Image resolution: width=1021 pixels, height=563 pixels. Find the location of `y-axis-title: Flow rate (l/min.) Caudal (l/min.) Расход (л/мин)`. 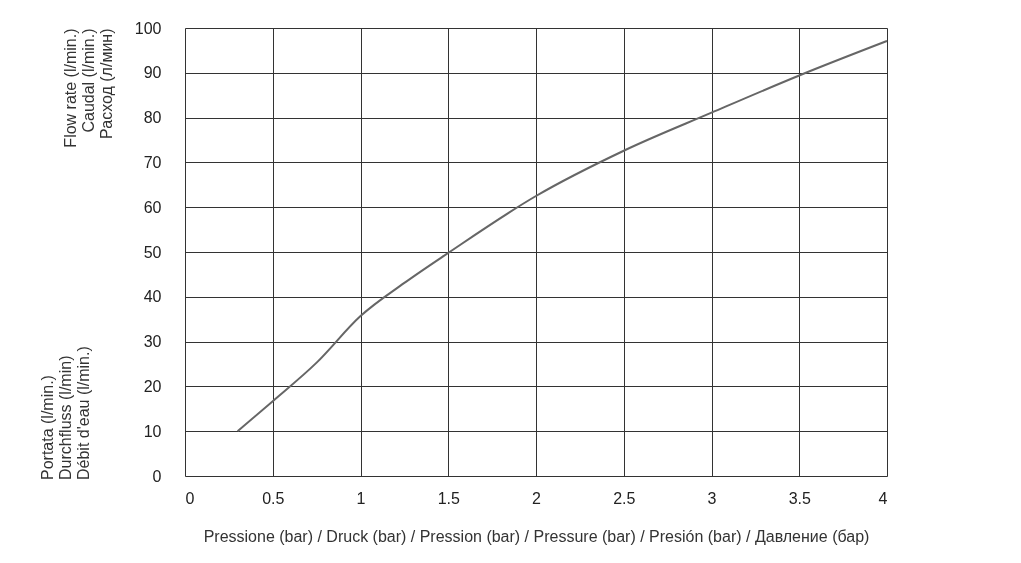

y-axis-title: Flow rate (l/min.) Caudal (l/min.) Расход (л/мин) is located at coordinates (88, 88).